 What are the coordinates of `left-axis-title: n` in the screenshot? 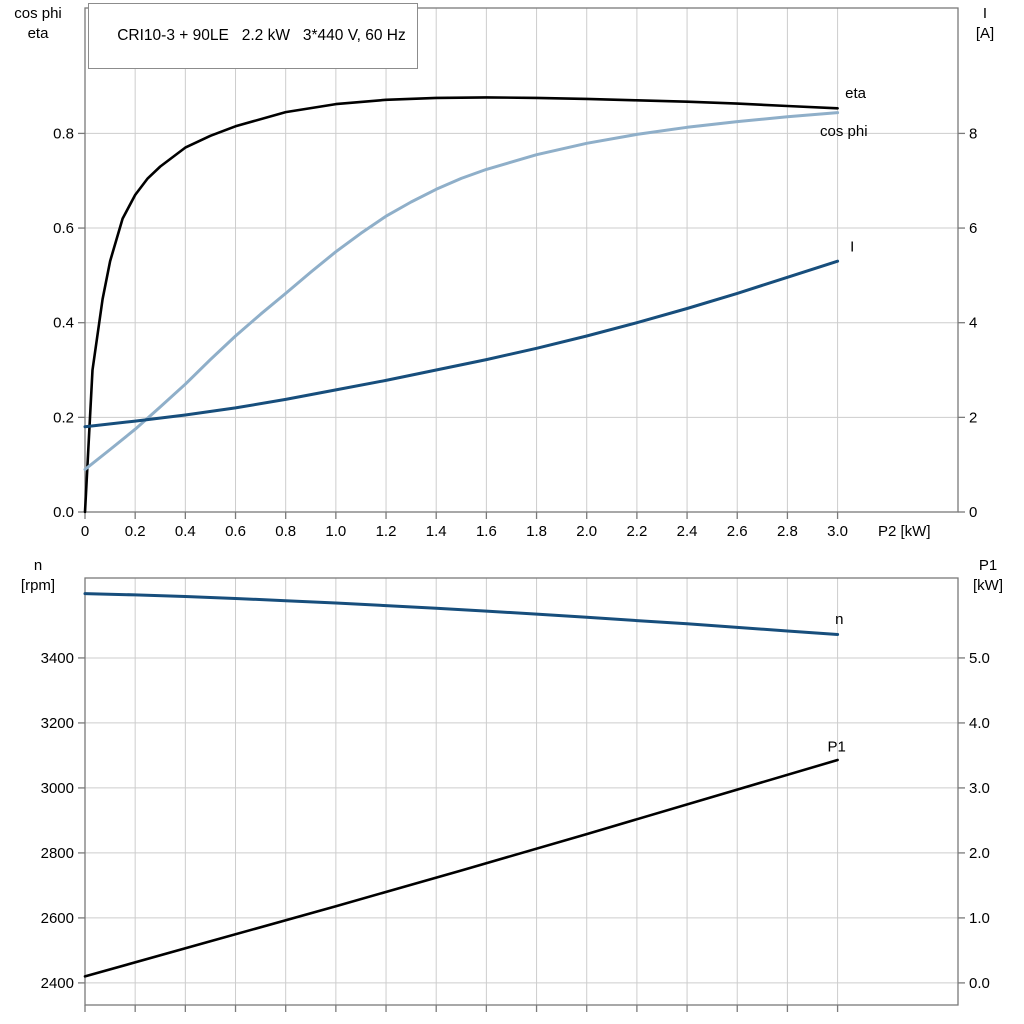 It's located at (38, 565).